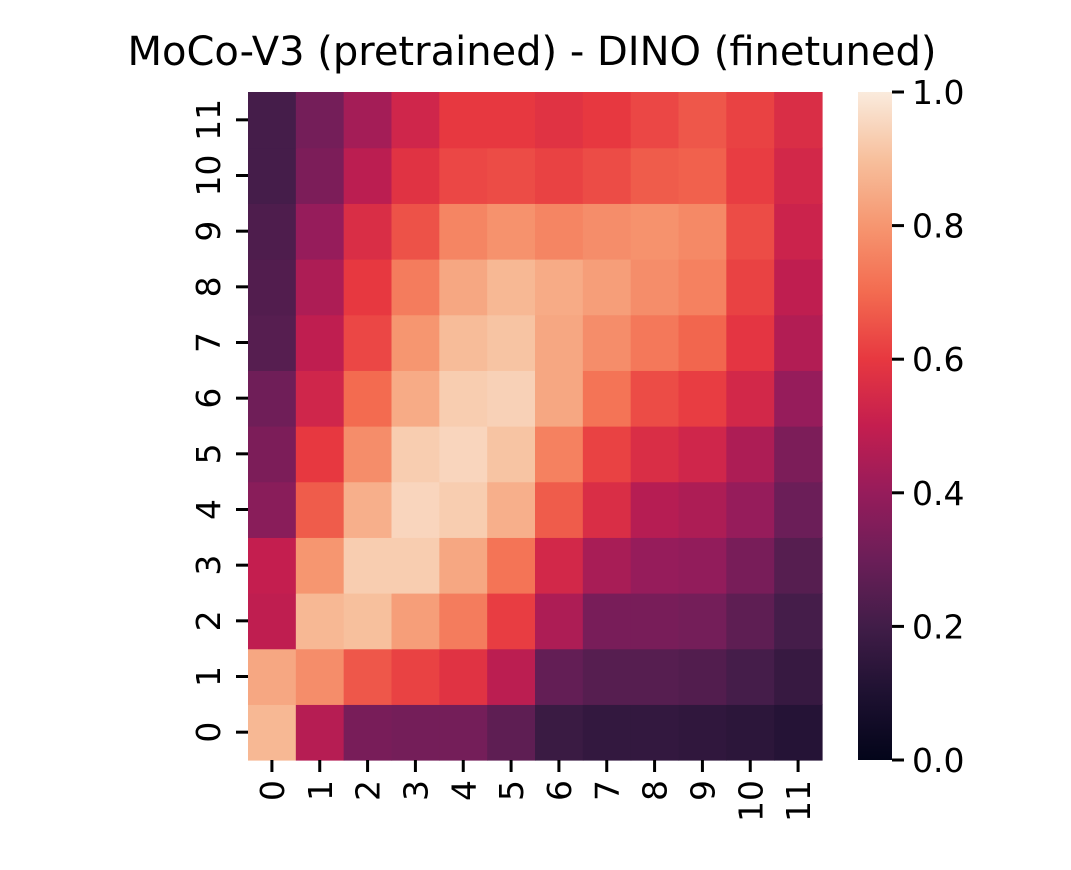 The image size is (1071, 870). Describe the element at coordinates (928, 426) in the screenshot. I see `colorbar-axis: 0.0 0.2 0.4 0.6 0.8 1.0` at that location.